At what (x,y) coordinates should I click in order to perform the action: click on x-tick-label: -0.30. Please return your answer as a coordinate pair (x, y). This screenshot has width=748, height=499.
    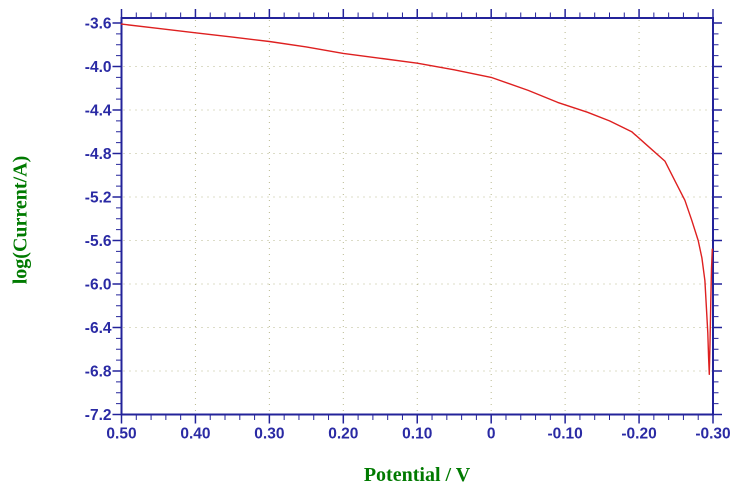
    Looking at the image, I should click on (712, 434).